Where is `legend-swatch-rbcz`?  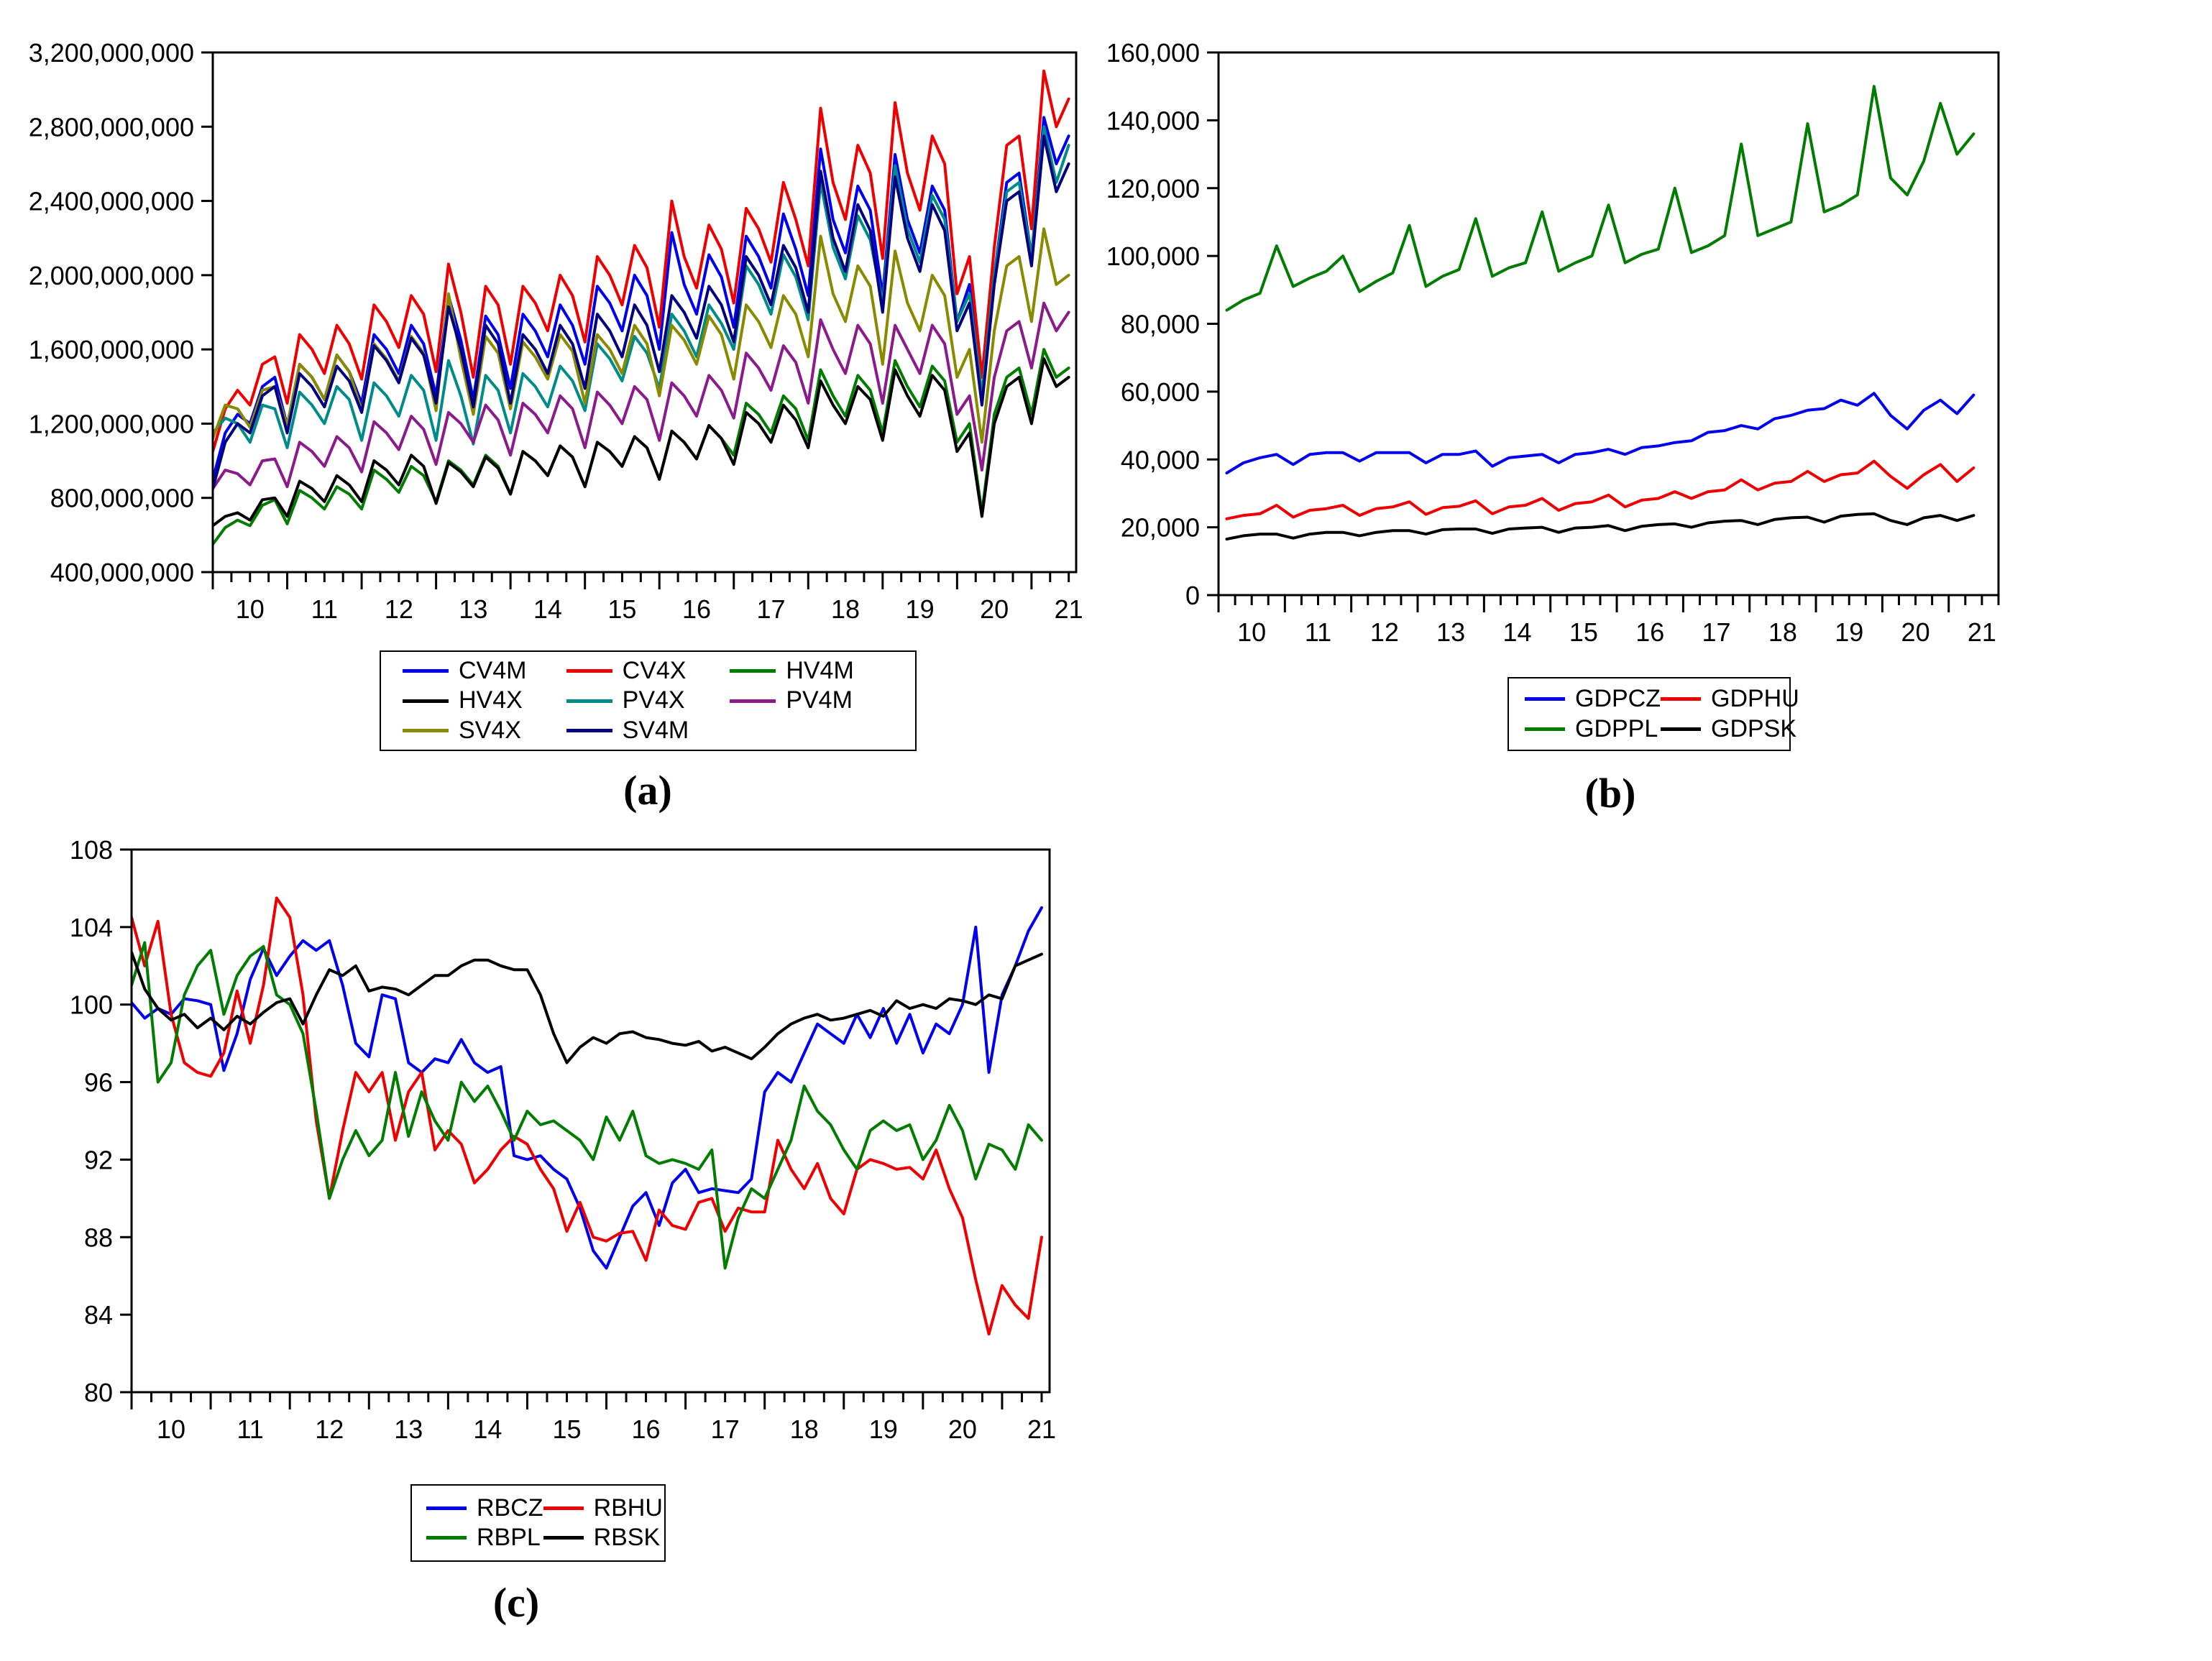
legend-swatch-rbcz is located at coordinates (446, 1508).